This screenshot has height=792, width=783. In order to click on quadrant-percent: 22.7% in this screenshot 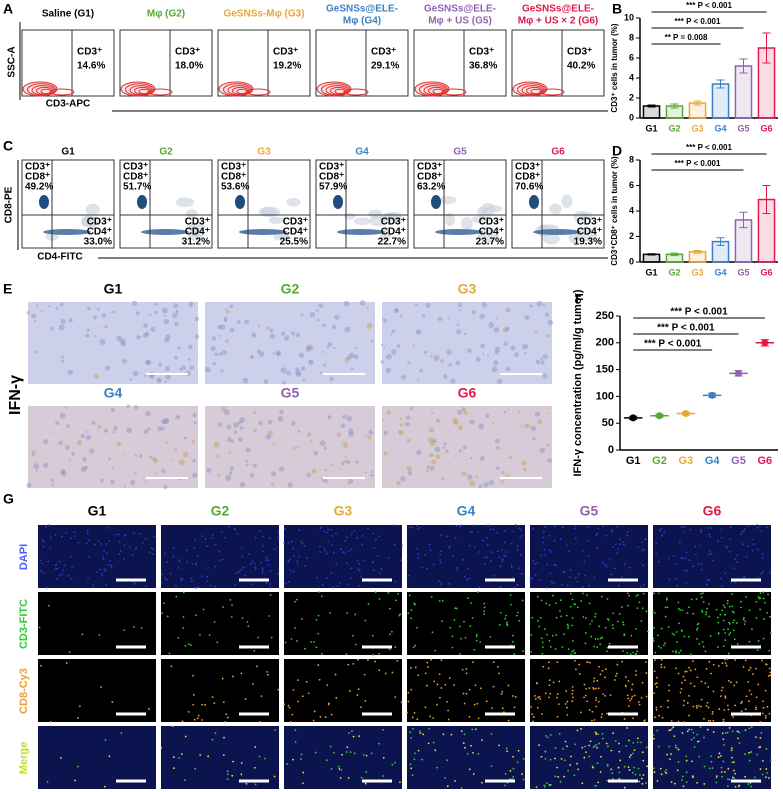, I will do `click(392, 242)`.